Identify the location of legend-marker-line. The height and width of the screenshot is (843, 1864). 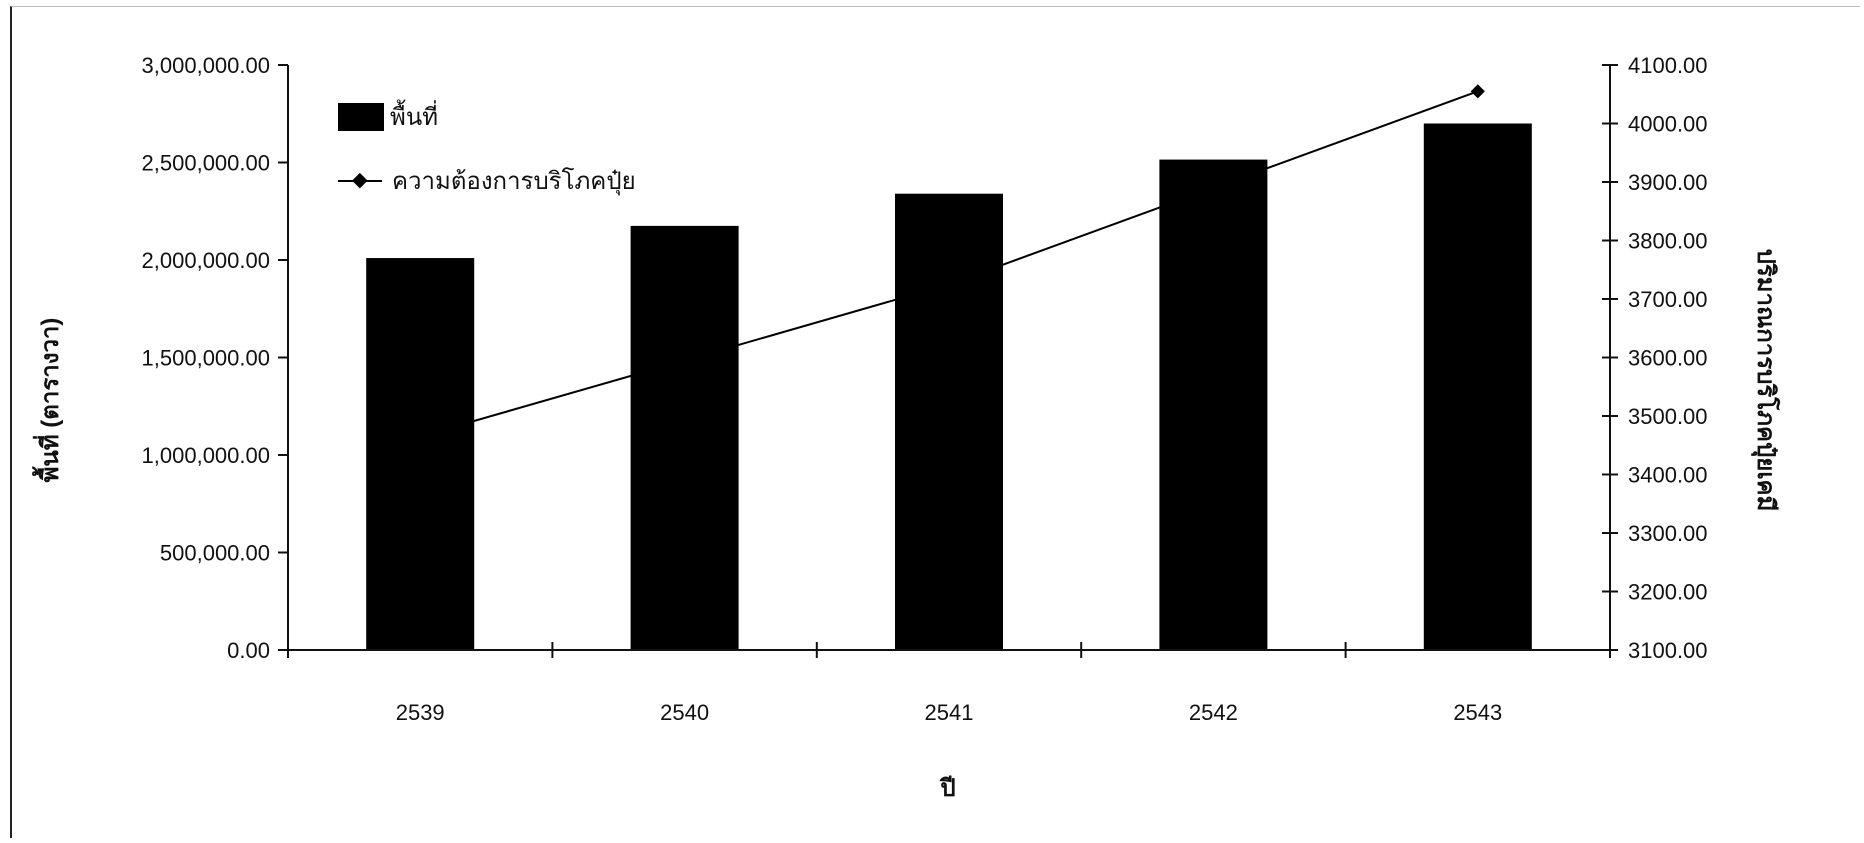
(360, 180).